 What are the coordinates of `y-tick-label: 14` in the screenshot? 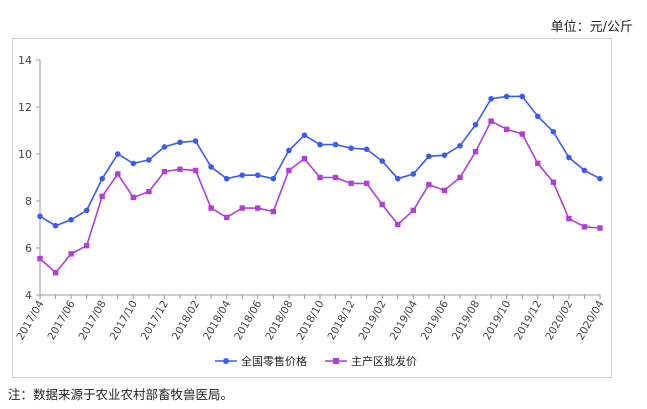 It's located at (25, 60).